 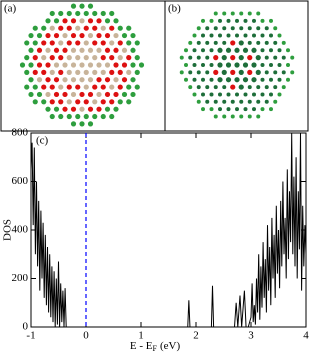 What do you see at coordinates (82, 65) in the screenshot?
I see `molecule-a` at bounding box center [82, 65].